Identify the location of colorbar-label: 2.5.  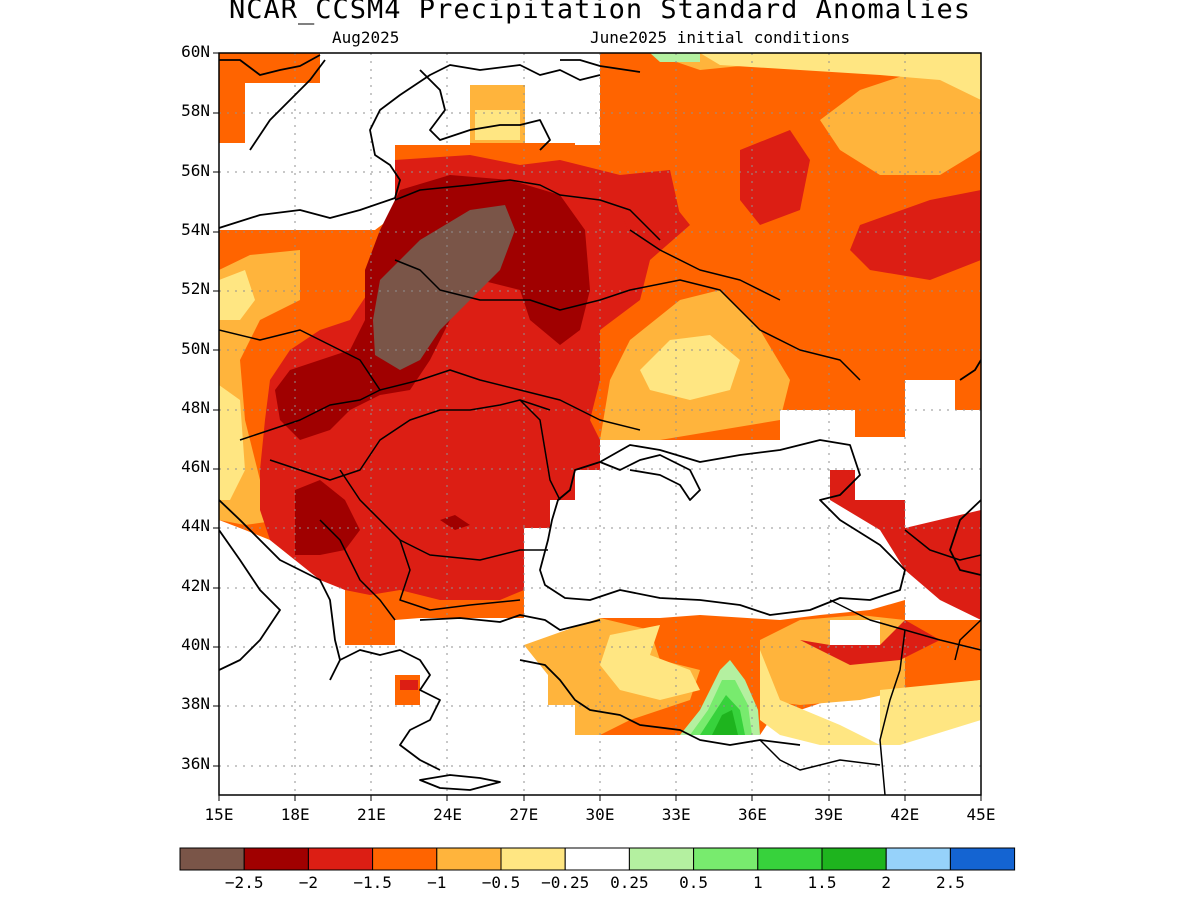
(950, 882).